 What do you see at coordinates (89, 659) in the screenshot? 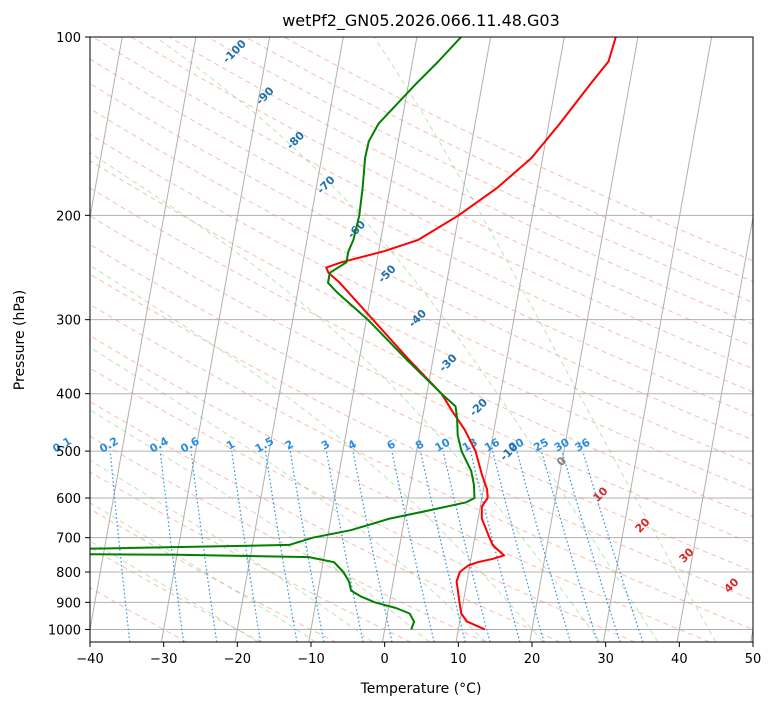
I see `x-tick-label: −40` at bounding box center [89, 659].